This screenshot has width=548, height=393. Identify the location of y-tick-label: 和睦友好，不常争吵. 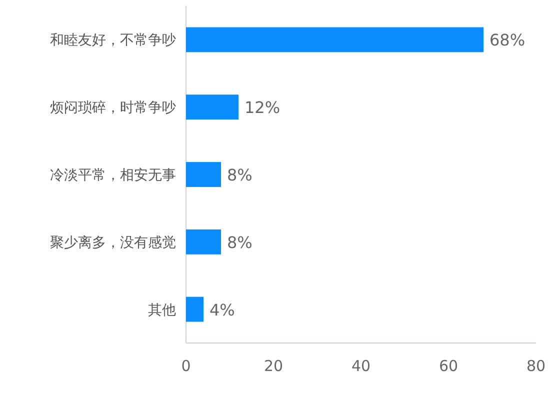
(113, 40).